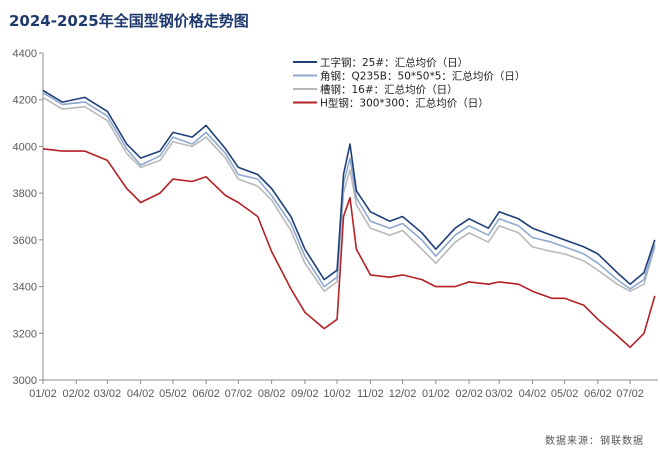 This screenshot has height=450, width=660. What do you see at coordinates (25, 147) in the screenshot?
I see `y-tick-label: 4000` at bounding box center [25, 147].